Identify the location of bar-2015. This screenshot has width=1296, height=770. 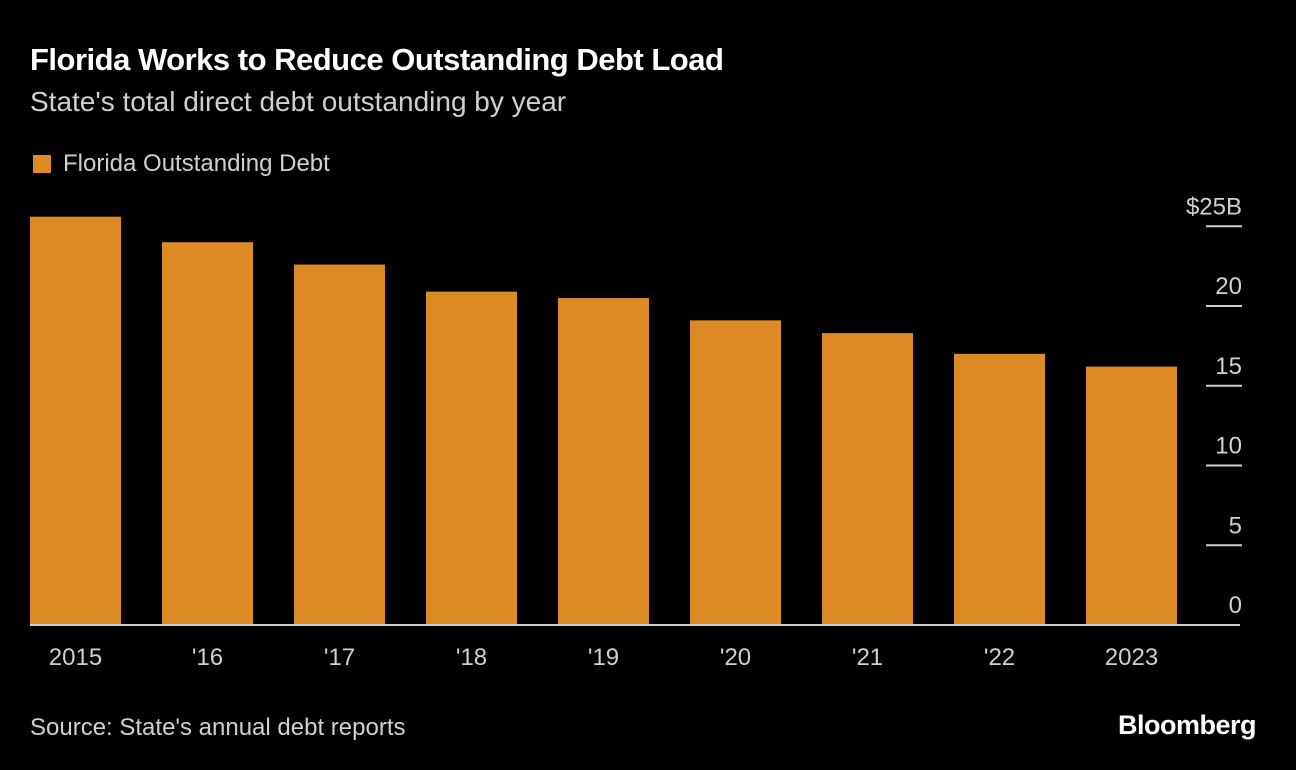
(75, 420).